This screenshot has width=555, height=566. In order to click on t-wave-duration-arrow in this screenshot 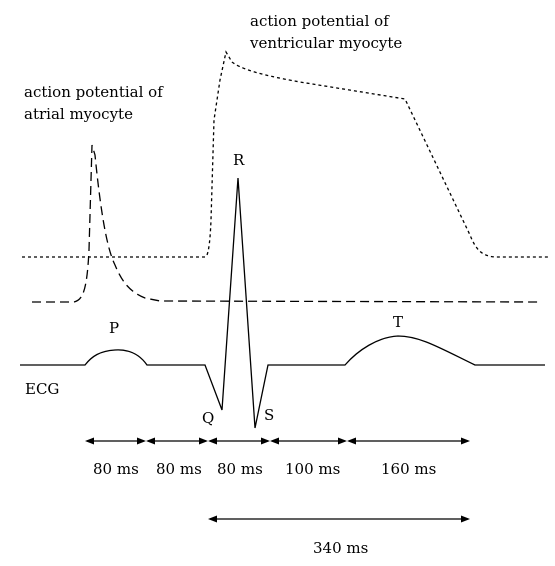, I will do `click(408, 441)`.